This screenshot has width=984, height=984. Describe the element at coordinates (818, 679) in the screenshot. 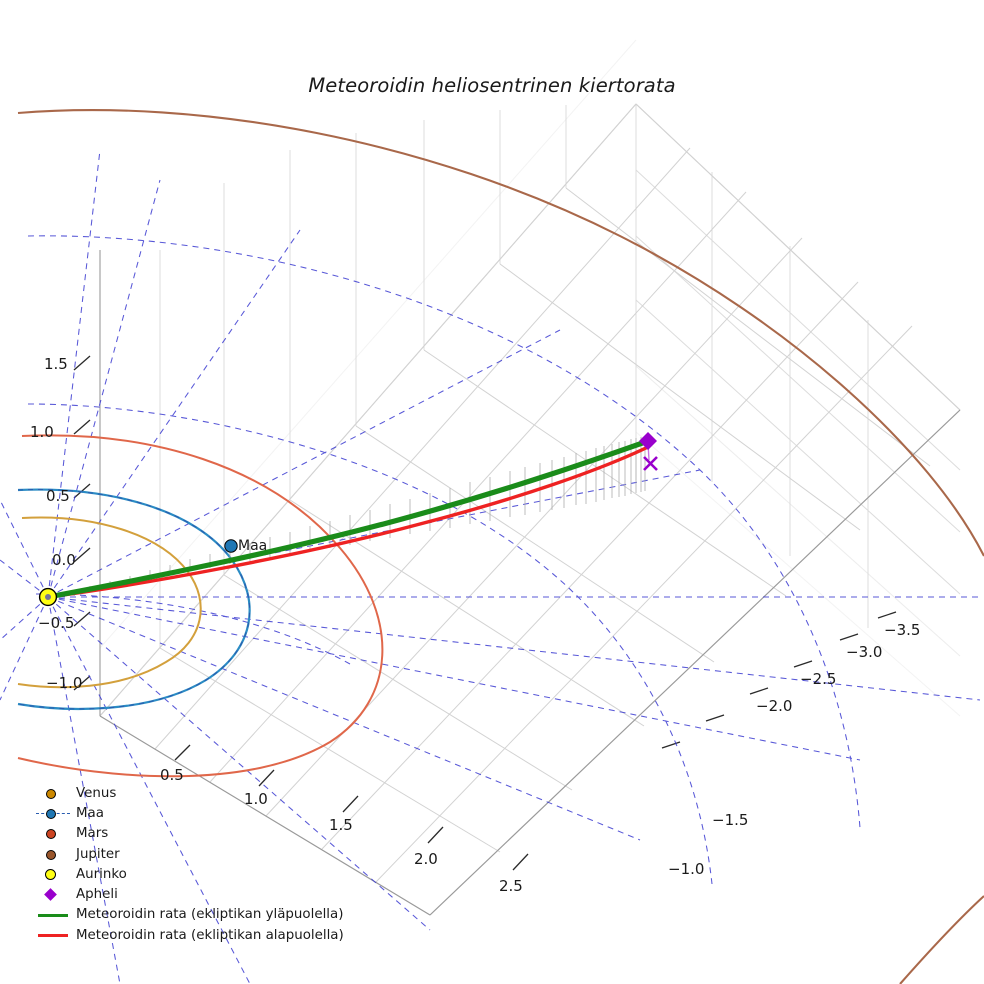

I see `y-tick-2: −2.5` at that location.